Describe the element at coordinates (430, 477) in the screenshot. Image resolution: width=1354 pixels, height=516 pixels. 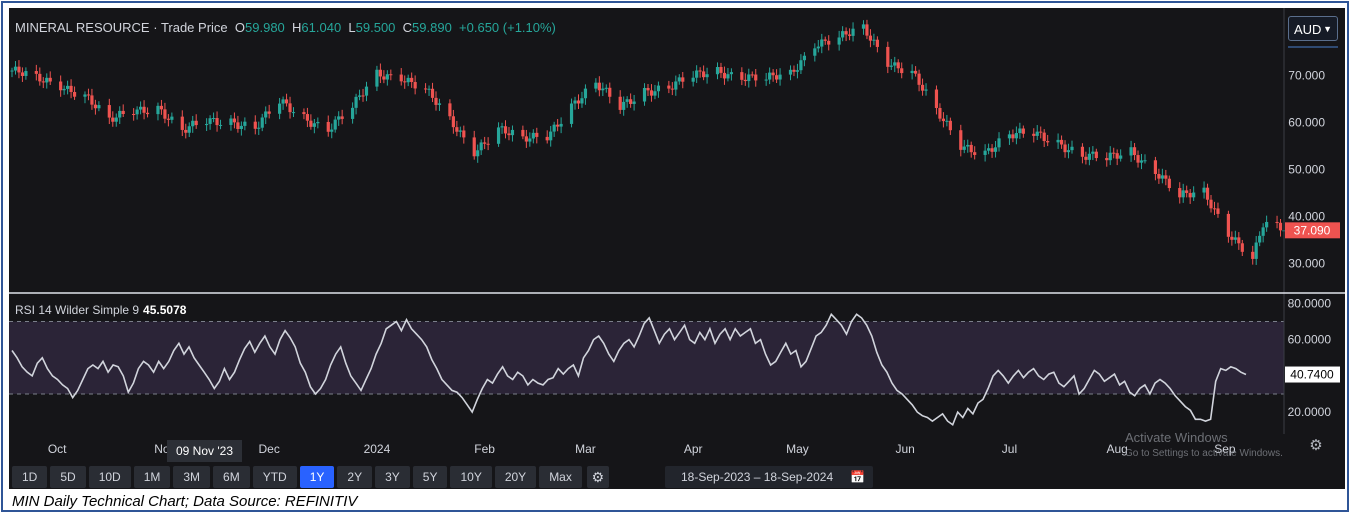
I see `range-button-5y: 5Y` at that location.